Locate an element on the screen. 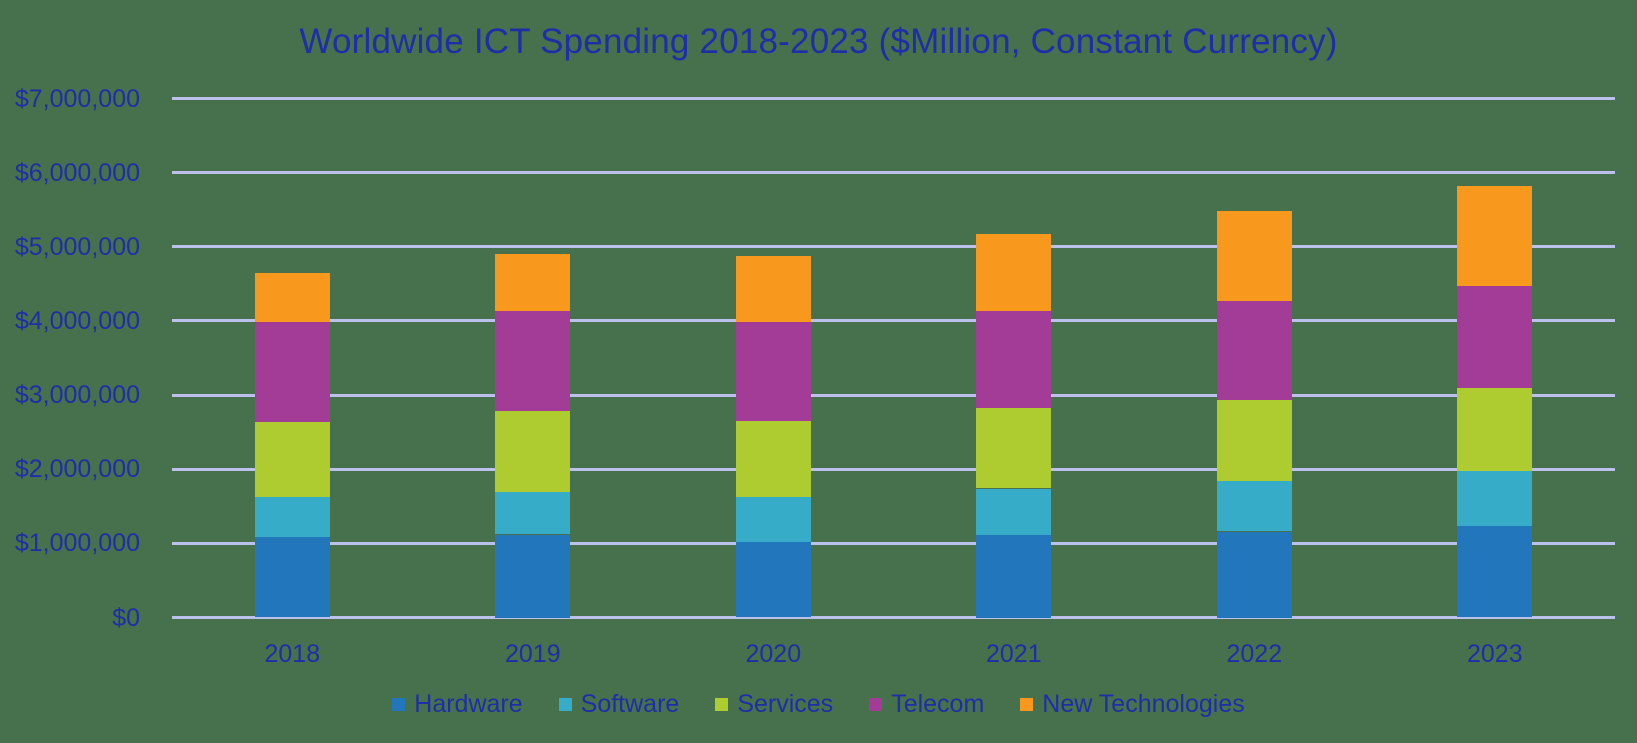  y-tick-label: $1,000,000 is located at coordinates (77, 543).